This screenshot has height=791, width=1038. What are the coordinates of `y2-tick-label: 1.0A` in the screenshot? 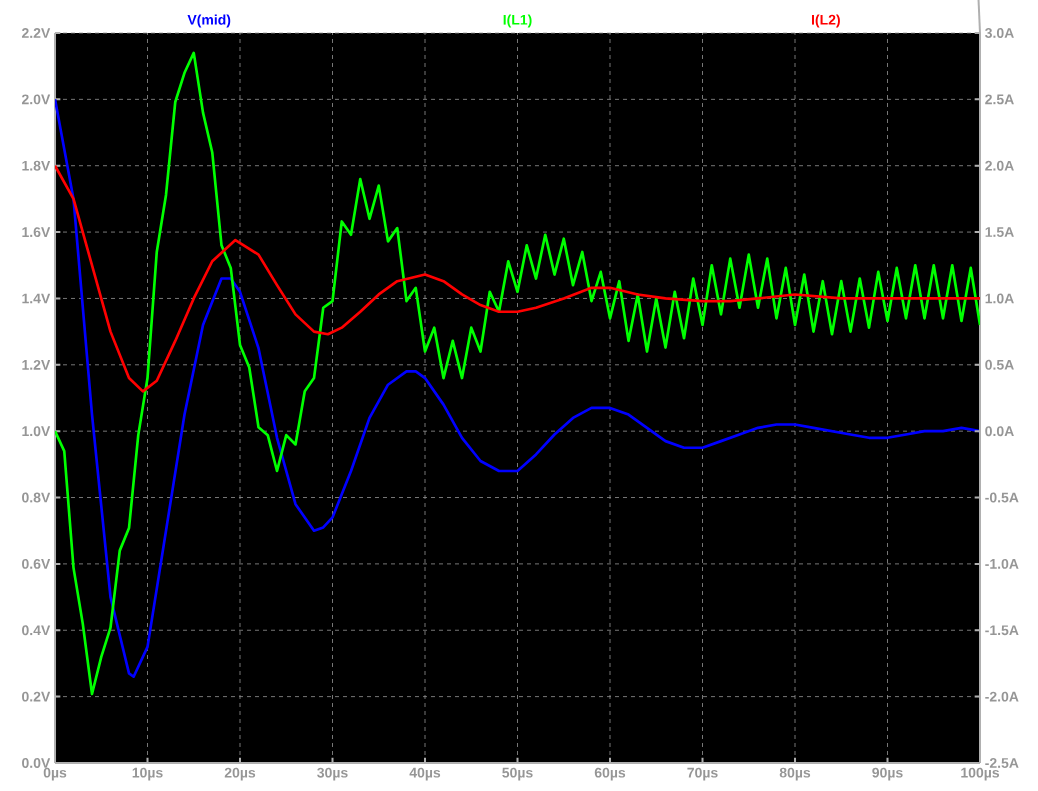 It's located at (999, 298).